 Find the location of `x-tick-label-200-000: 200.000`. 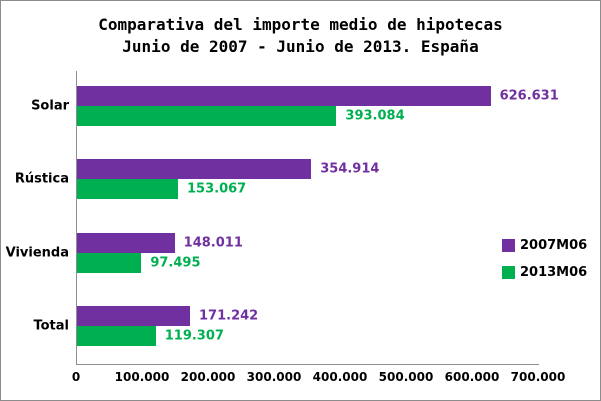

x-tick-label-200-000: 200.000 is located at coordinates (208, 377).